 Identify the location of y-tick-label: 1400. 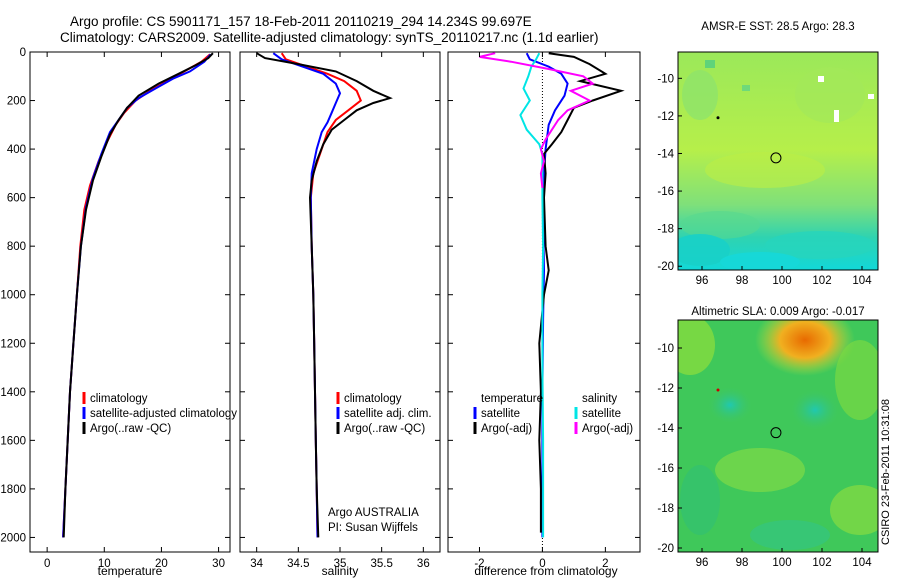
(13, 393).